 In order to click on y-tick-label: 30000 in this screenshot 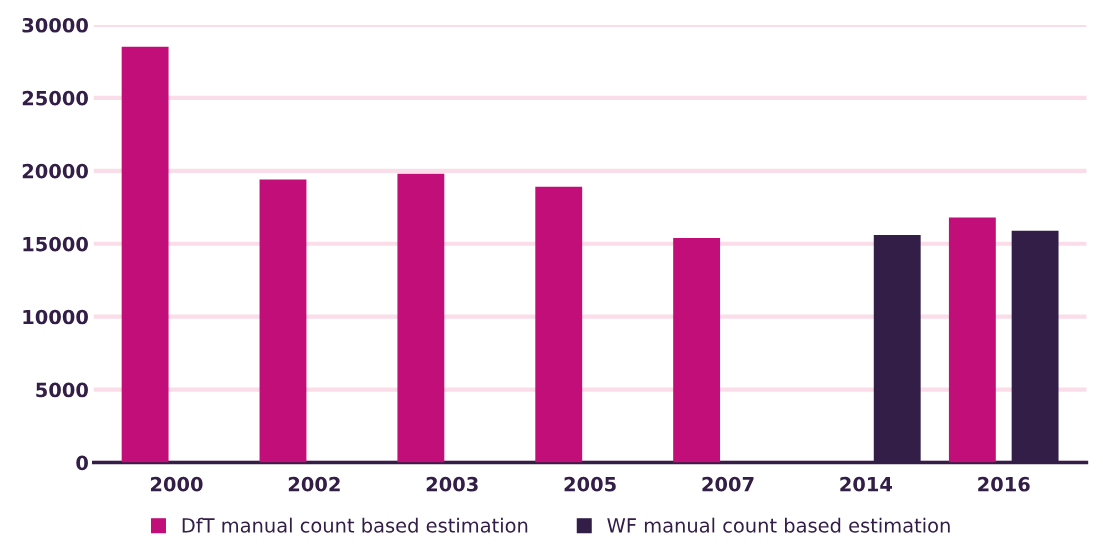, I will do `click(55, 25)`.